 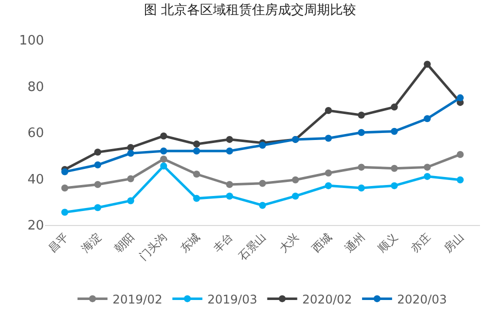 I want to click on x-tick-label: 海淀, so click(x=91, y=243).